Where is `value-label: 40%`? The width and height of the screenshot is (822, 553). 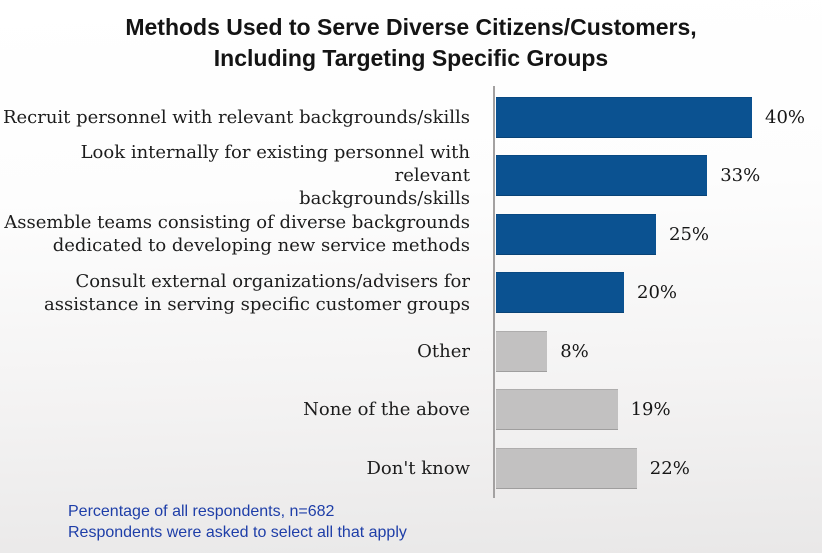
value-label: 40% is located at coordinates (785, 117).